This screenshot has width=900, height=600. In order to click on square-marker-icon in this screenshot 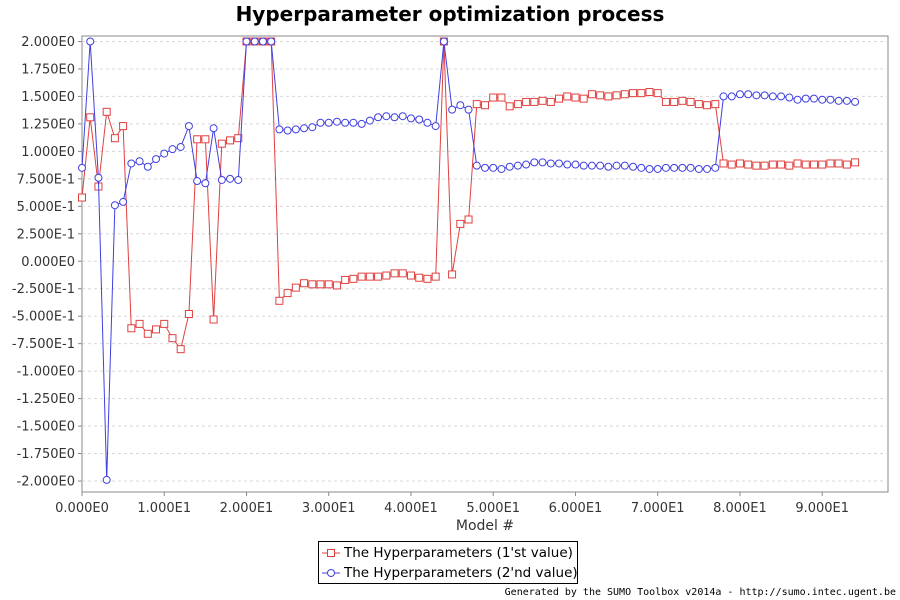, I will do `click(331, 553)`.